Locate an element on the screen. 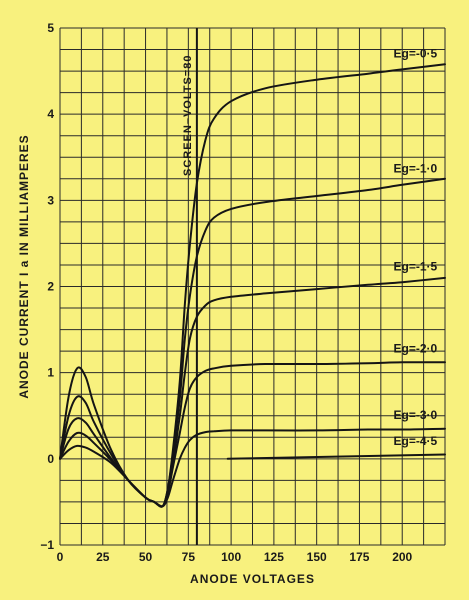  y-tick-labels: −1 0 1 2 3 4 5 is located at coordinates (47, 286).